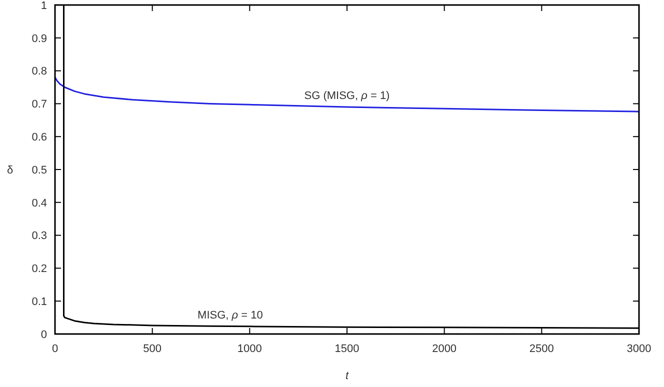 The image size is (664, 387). Describe the element at coordinates (43, 6) in the screenshot. I see `y-tick-label: 1` at that location.